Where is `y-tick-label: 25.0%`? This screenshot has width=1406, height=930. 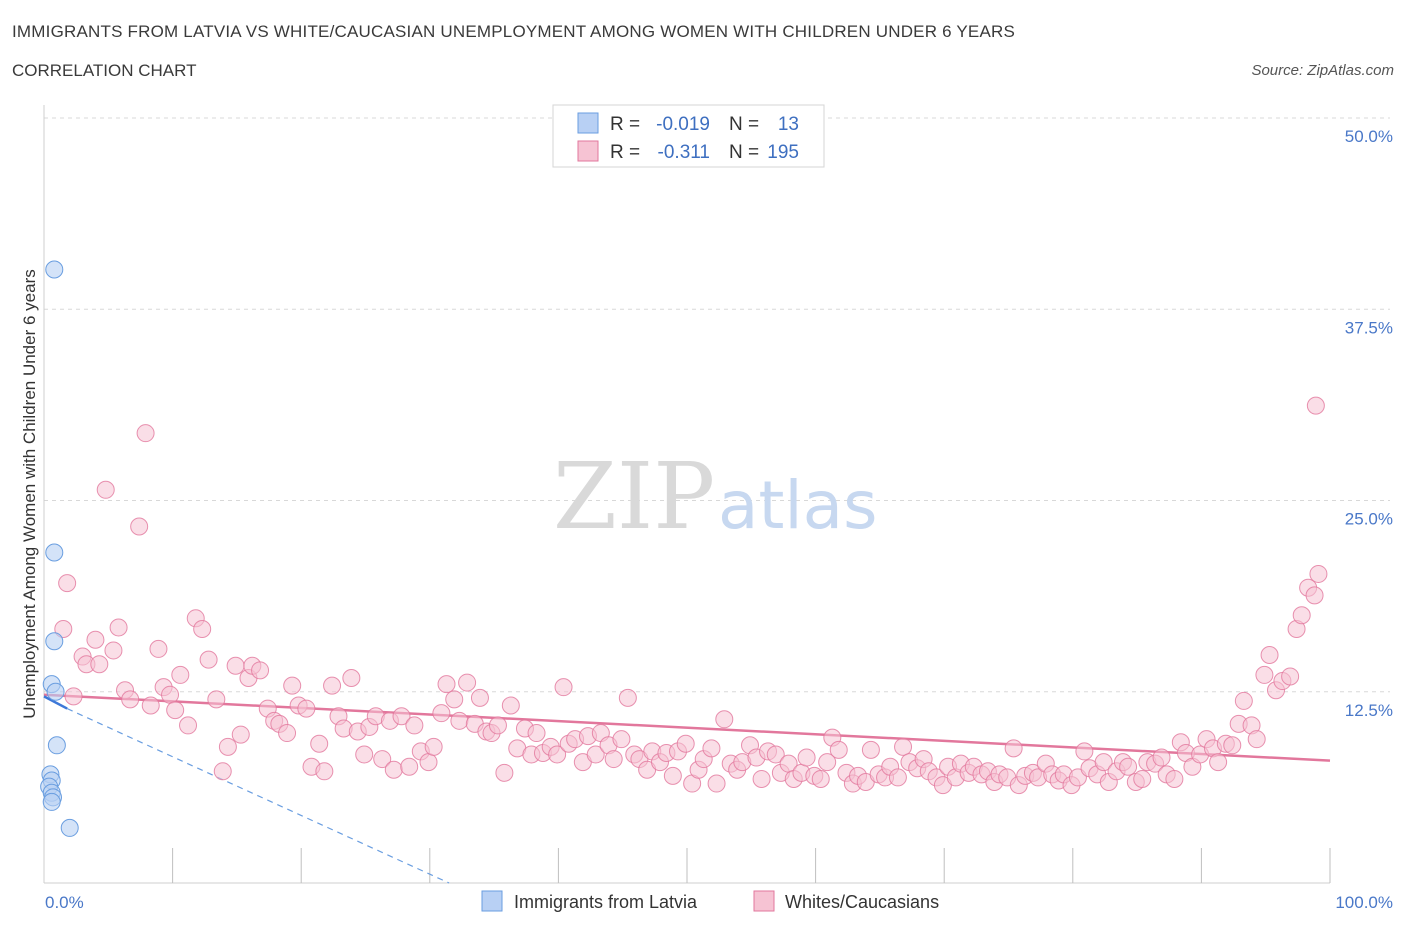 y-tick-label: 25.0% is located at coordinates (1369, 519).